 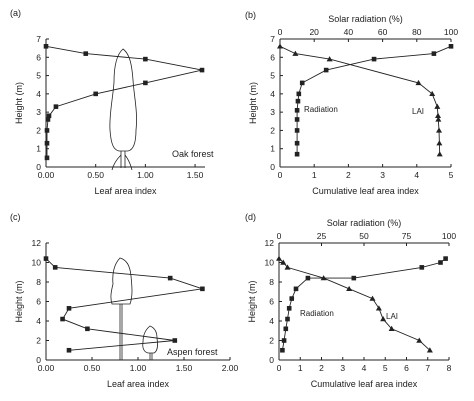 What do you see at coordinates (364, 236) in the screenshot?
I see `x2-tick-label: 50` at bounding box center [364, 236].